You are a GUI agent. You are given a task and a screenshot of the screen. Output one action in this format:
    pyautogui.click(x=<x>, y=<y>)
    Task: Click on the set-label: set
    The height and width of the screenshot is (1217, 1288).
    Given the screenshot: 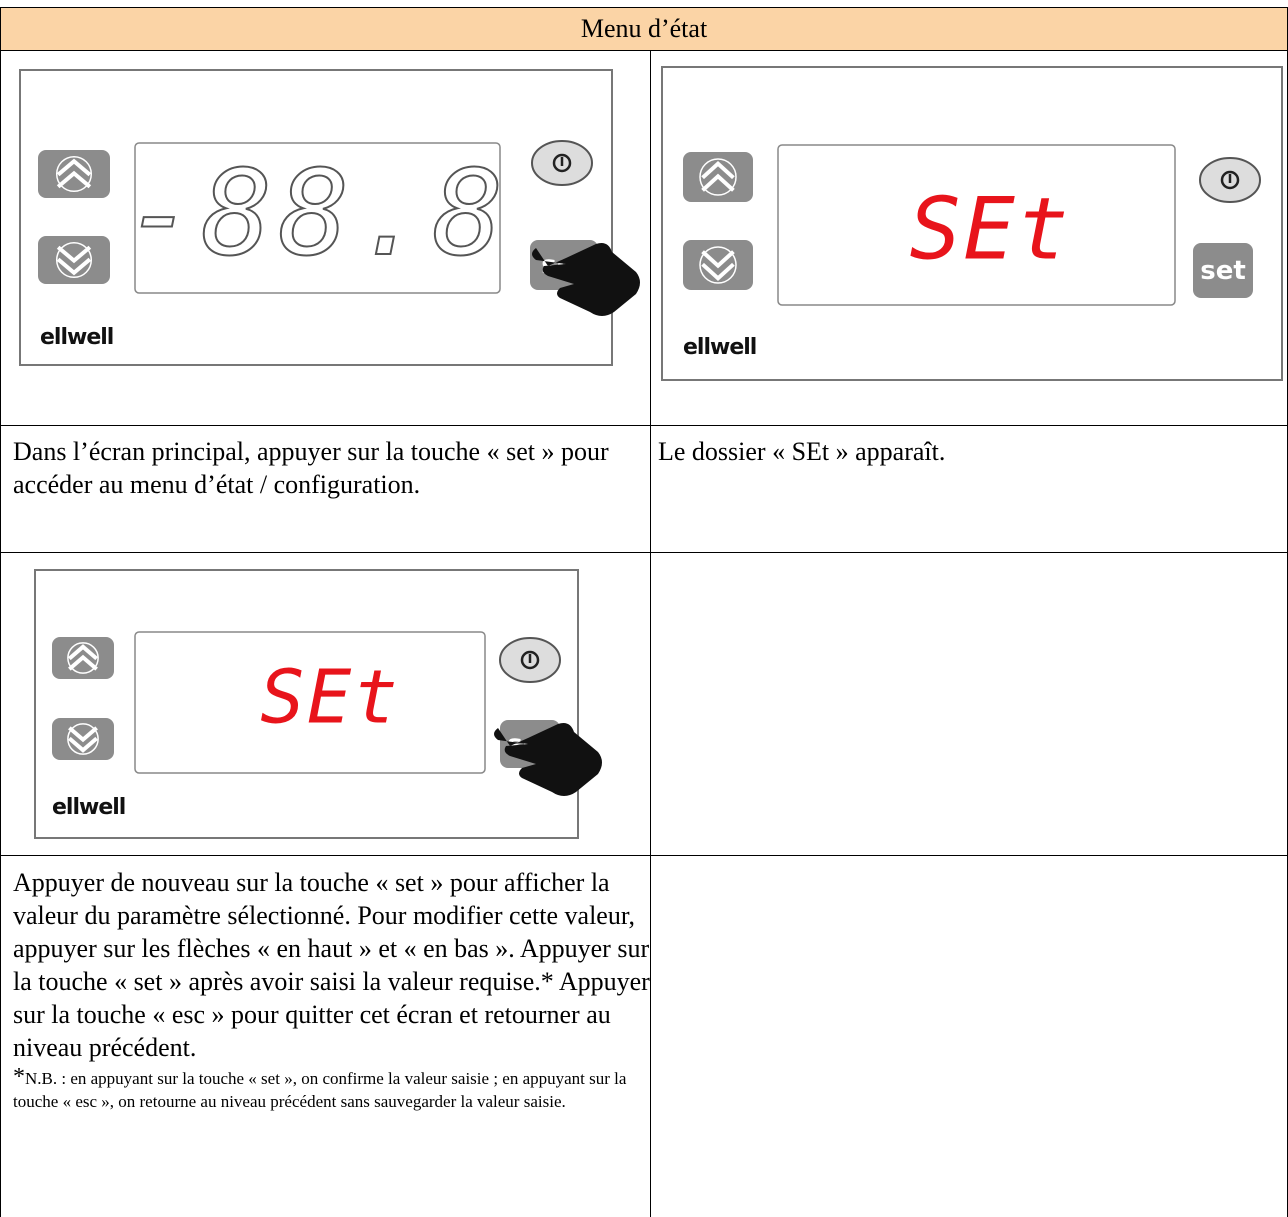 What is the action you would take?
    pyautogui.click(x=1223, y=271)
    